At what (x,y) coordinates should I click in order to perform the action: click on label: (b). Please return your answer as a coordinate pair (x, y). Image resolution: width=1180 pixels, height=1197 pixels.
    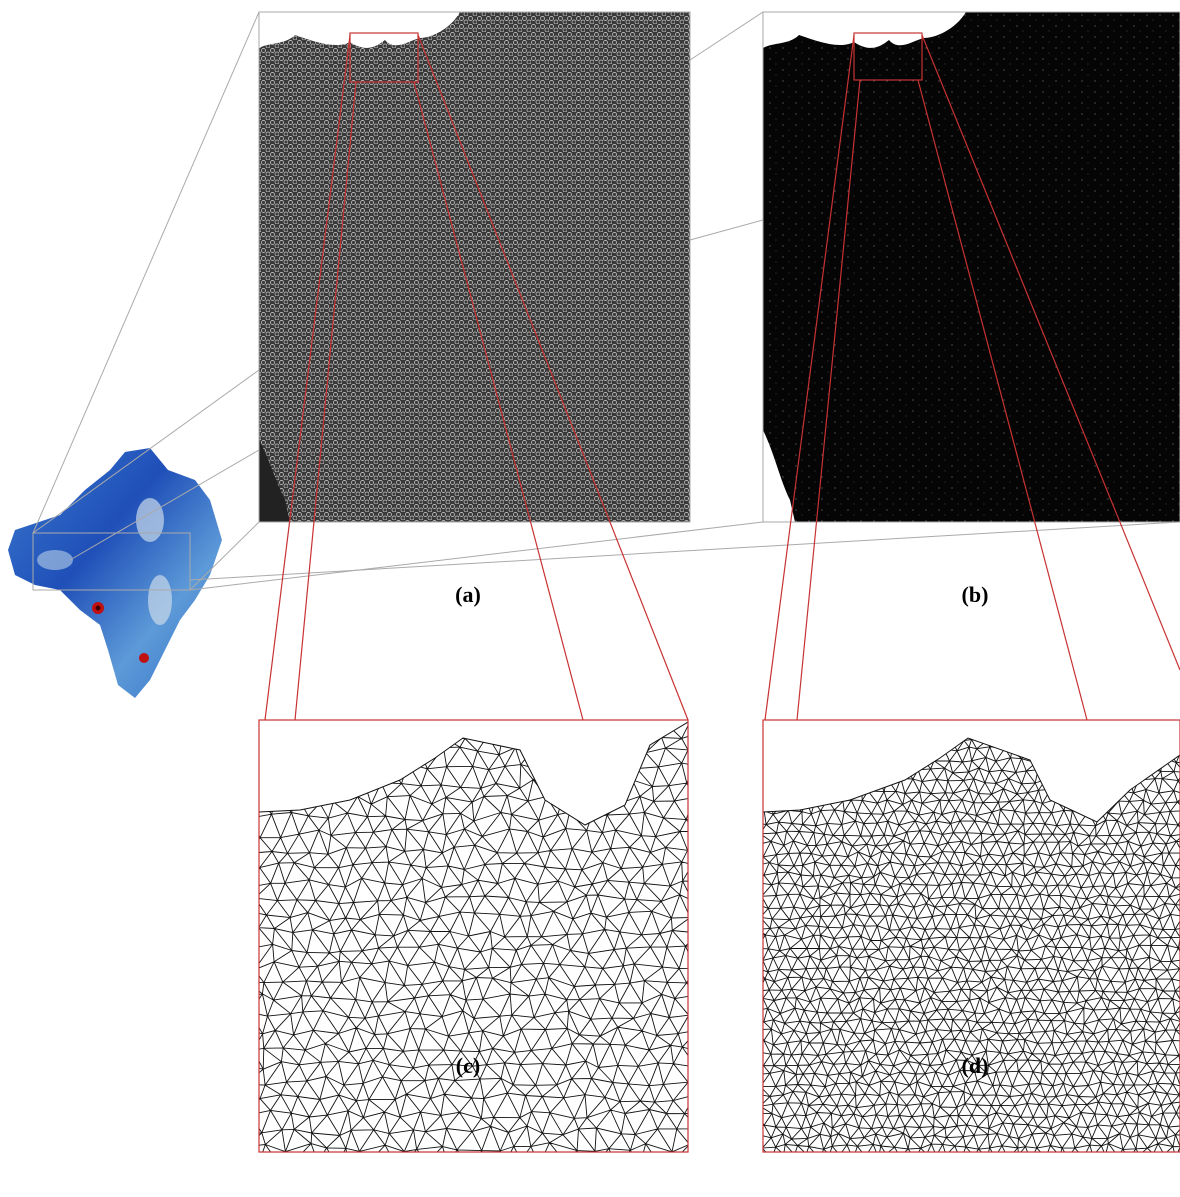
    Looking at the image, I should click on (975, 594).